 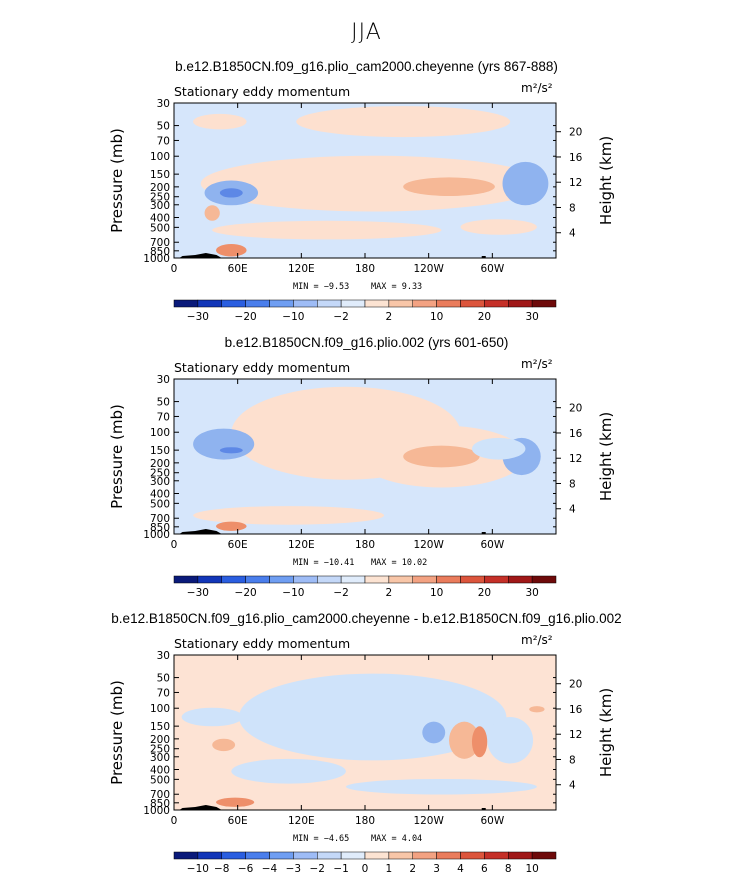 I want to click on y2-tick-label: 20, so click(x=575, y=133).